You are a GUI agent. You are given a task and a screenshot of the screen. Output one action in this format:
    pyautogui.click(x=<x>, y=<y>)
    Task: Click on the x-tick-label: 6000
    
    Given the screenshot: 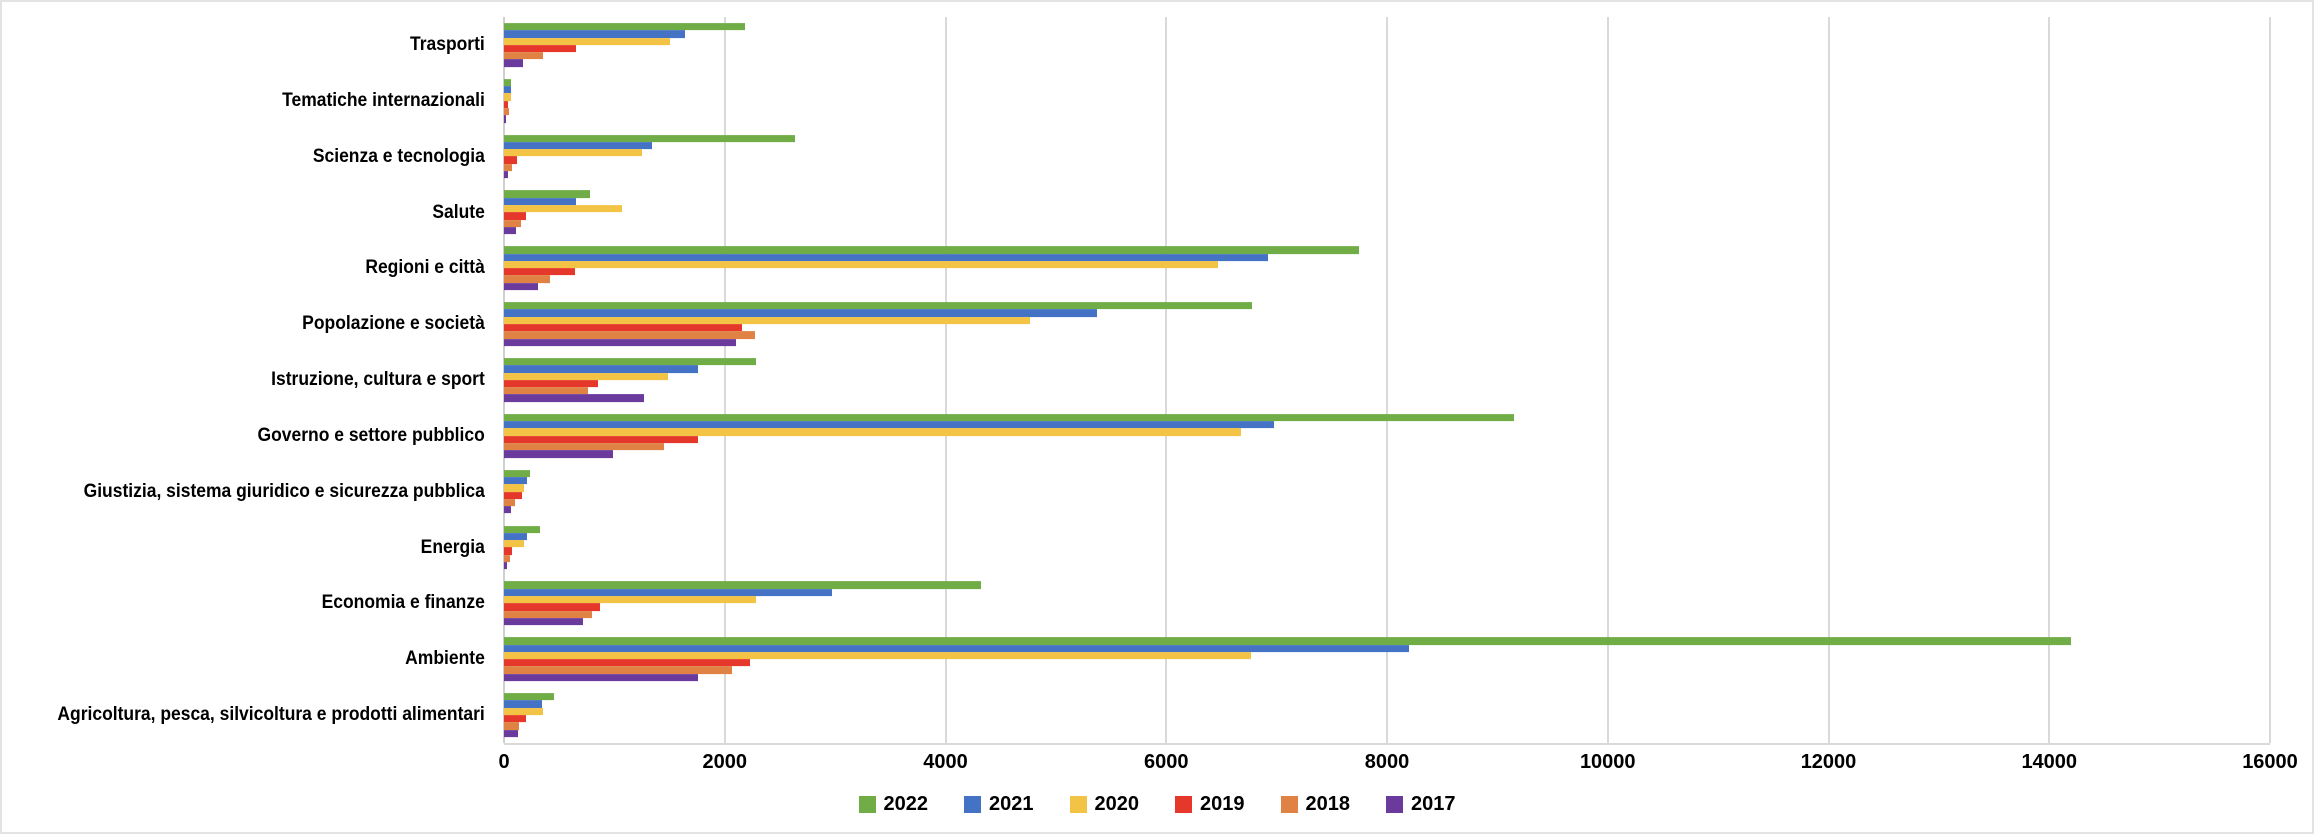 What is the action you would take?
    pyautogui.click(x=1166, y=762)
    